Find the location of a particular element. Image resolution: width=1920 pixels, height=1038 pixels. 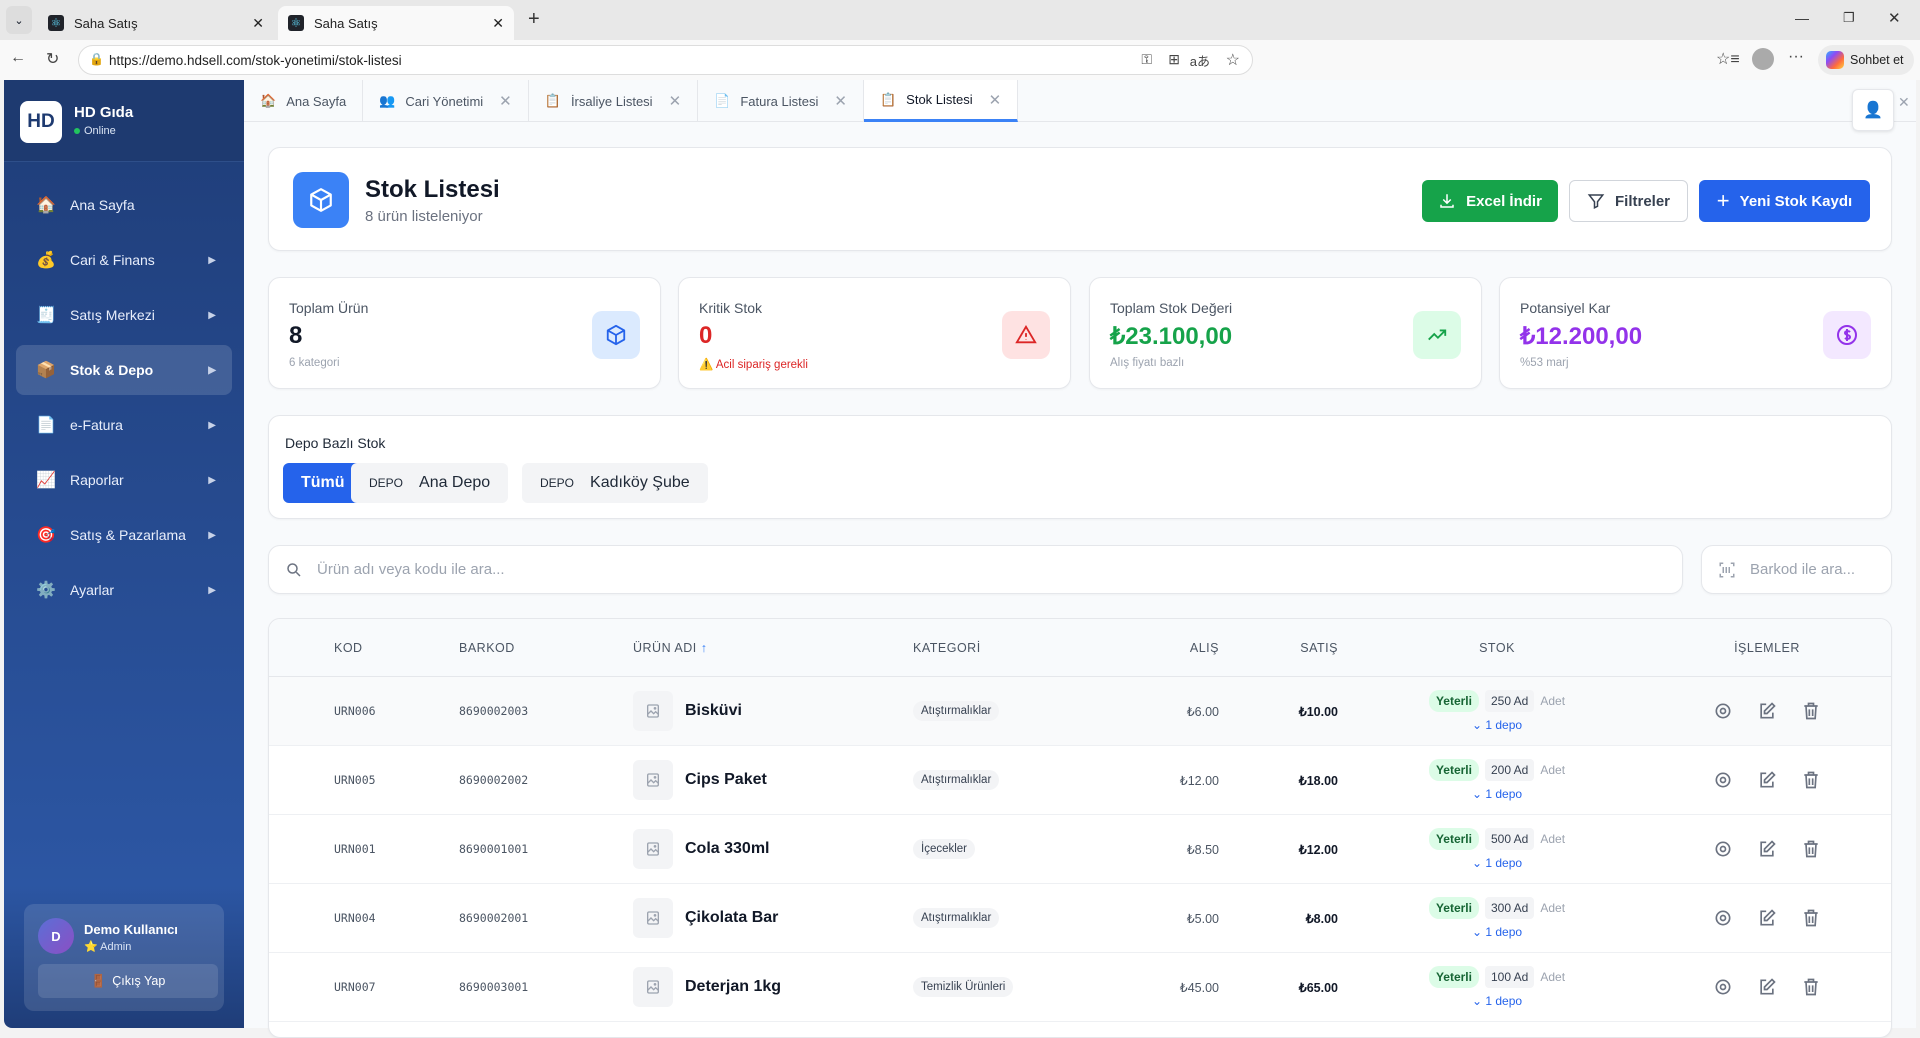

logout-button: 🚪 Çıkış Yap is located at coordinates (128, 981).